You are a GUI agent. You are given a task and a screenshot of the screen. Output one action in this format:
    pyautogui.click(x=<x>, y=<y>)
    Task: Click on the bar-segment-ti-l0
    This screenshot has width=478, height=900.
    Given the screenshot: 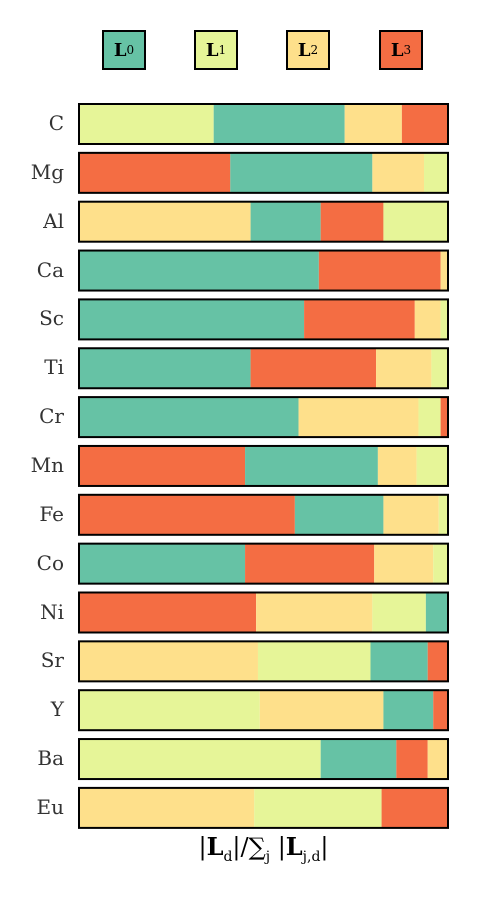 What is the action you would take?
    pyautogui.click(x=165, y=368)
    